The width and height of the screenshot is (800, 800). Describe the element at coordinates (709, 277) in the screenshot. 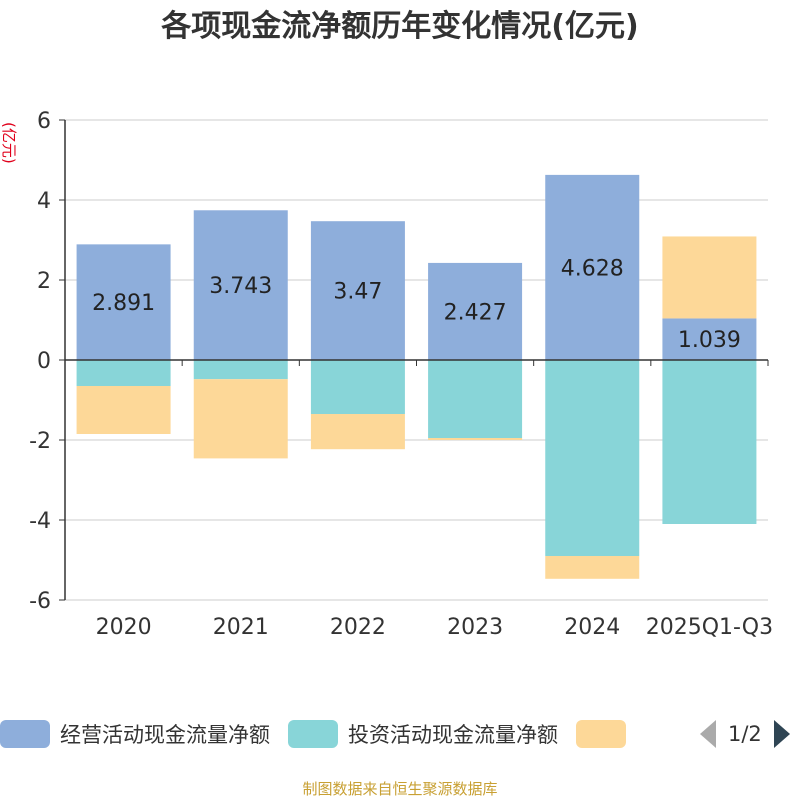

I see `bar-2-2025Q1-Q3` at that location.